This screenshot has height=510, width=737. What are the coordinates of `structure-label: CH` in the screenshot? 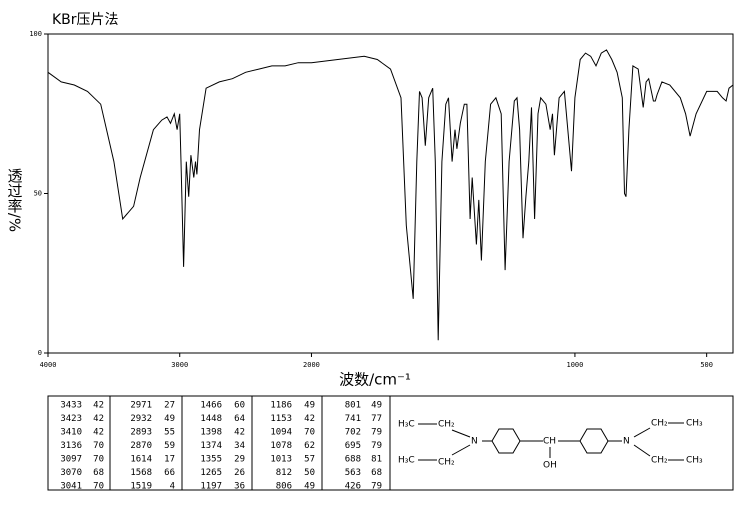 It's located at (549, 442).